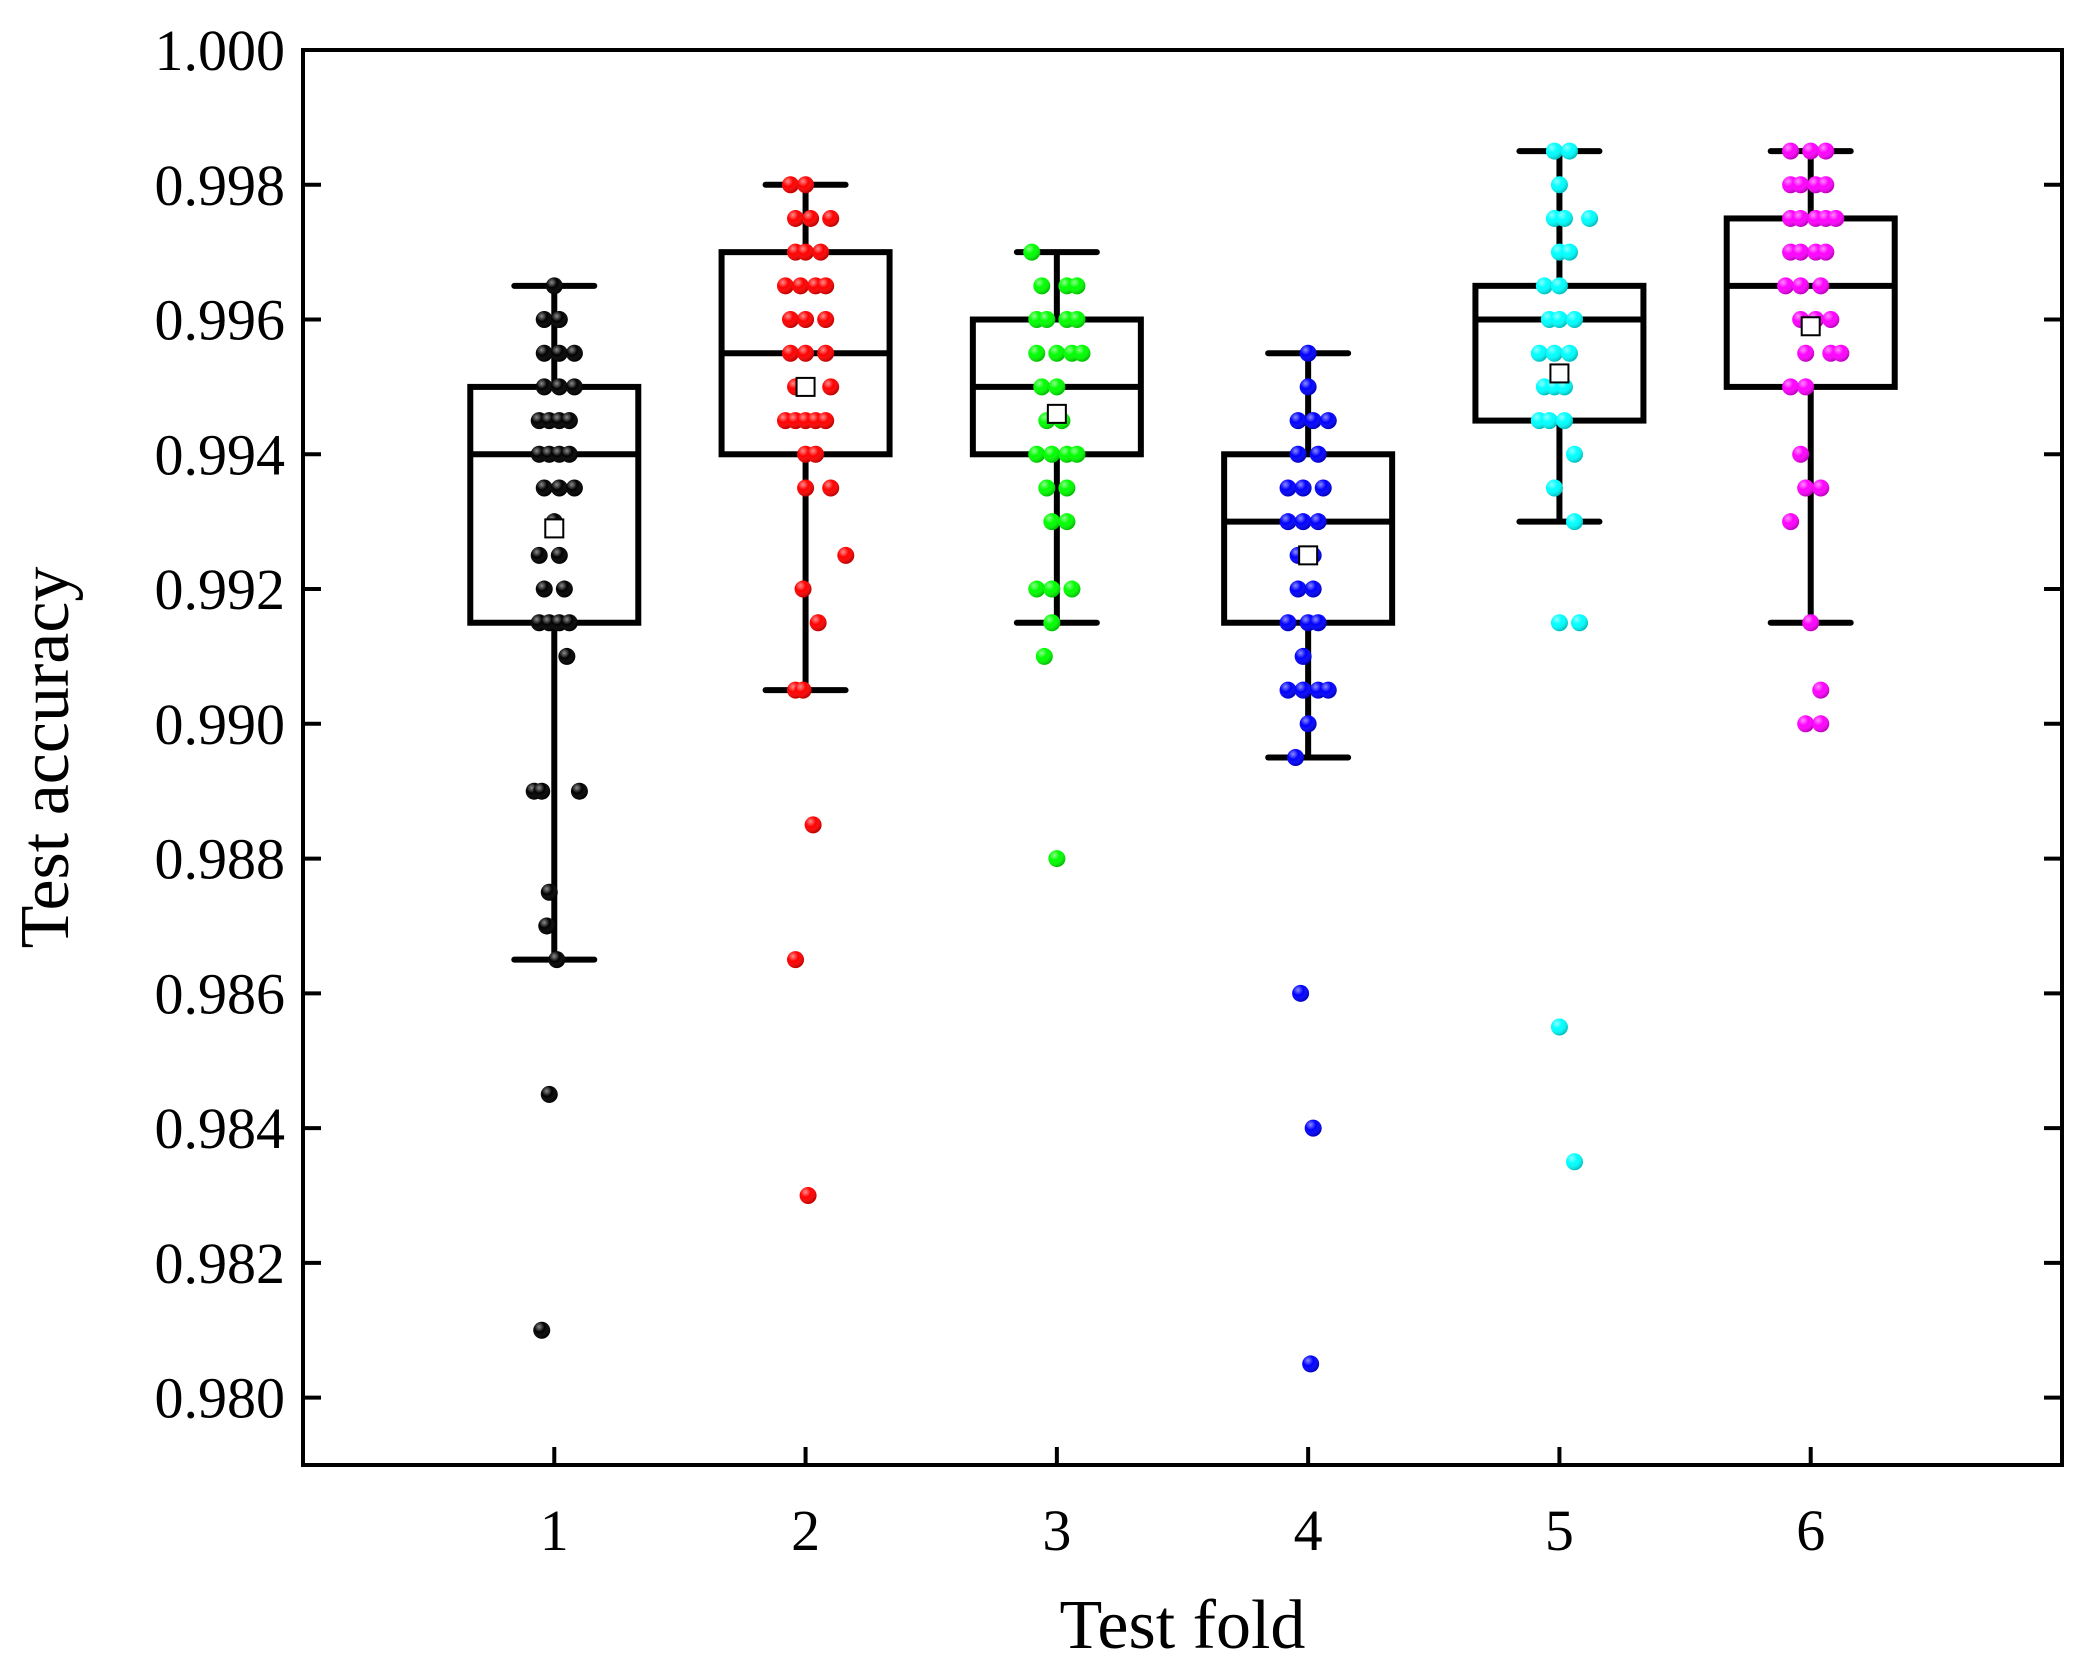 The width and height of the screenshot is (2079, 1664). Describe the element at coordinates (554, 1530) in the screenshot. I see `x-tick-label: 1` at that location.